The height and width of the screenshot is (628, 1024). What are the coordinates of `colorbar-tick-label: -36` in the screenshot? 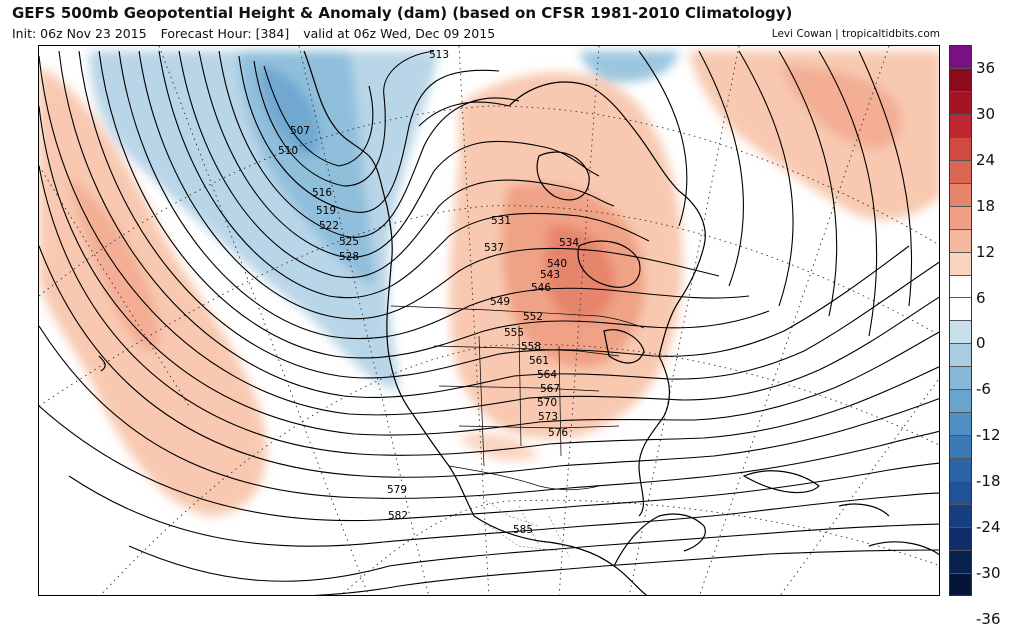 It's located at (988, 618).